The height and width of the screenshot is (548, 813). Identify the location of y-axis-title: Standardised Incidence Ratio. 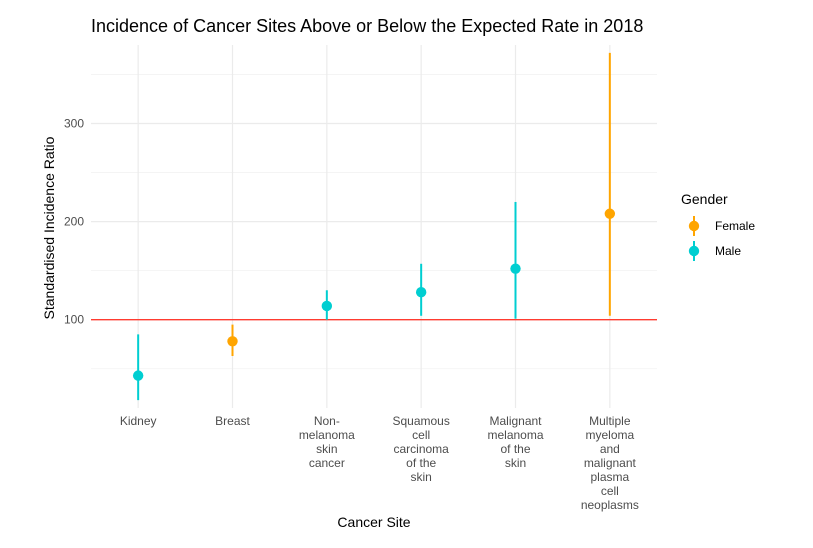
(49, 227).